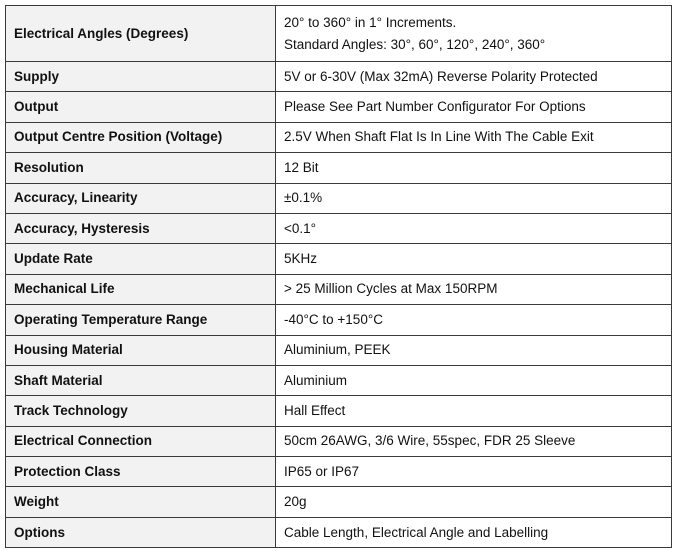 Image resolution: width=679 pixels, height=551 pixels. Describe the element at coordinates (140, 168) in the screenshot. I see `spec-label: Resolution` at that location.